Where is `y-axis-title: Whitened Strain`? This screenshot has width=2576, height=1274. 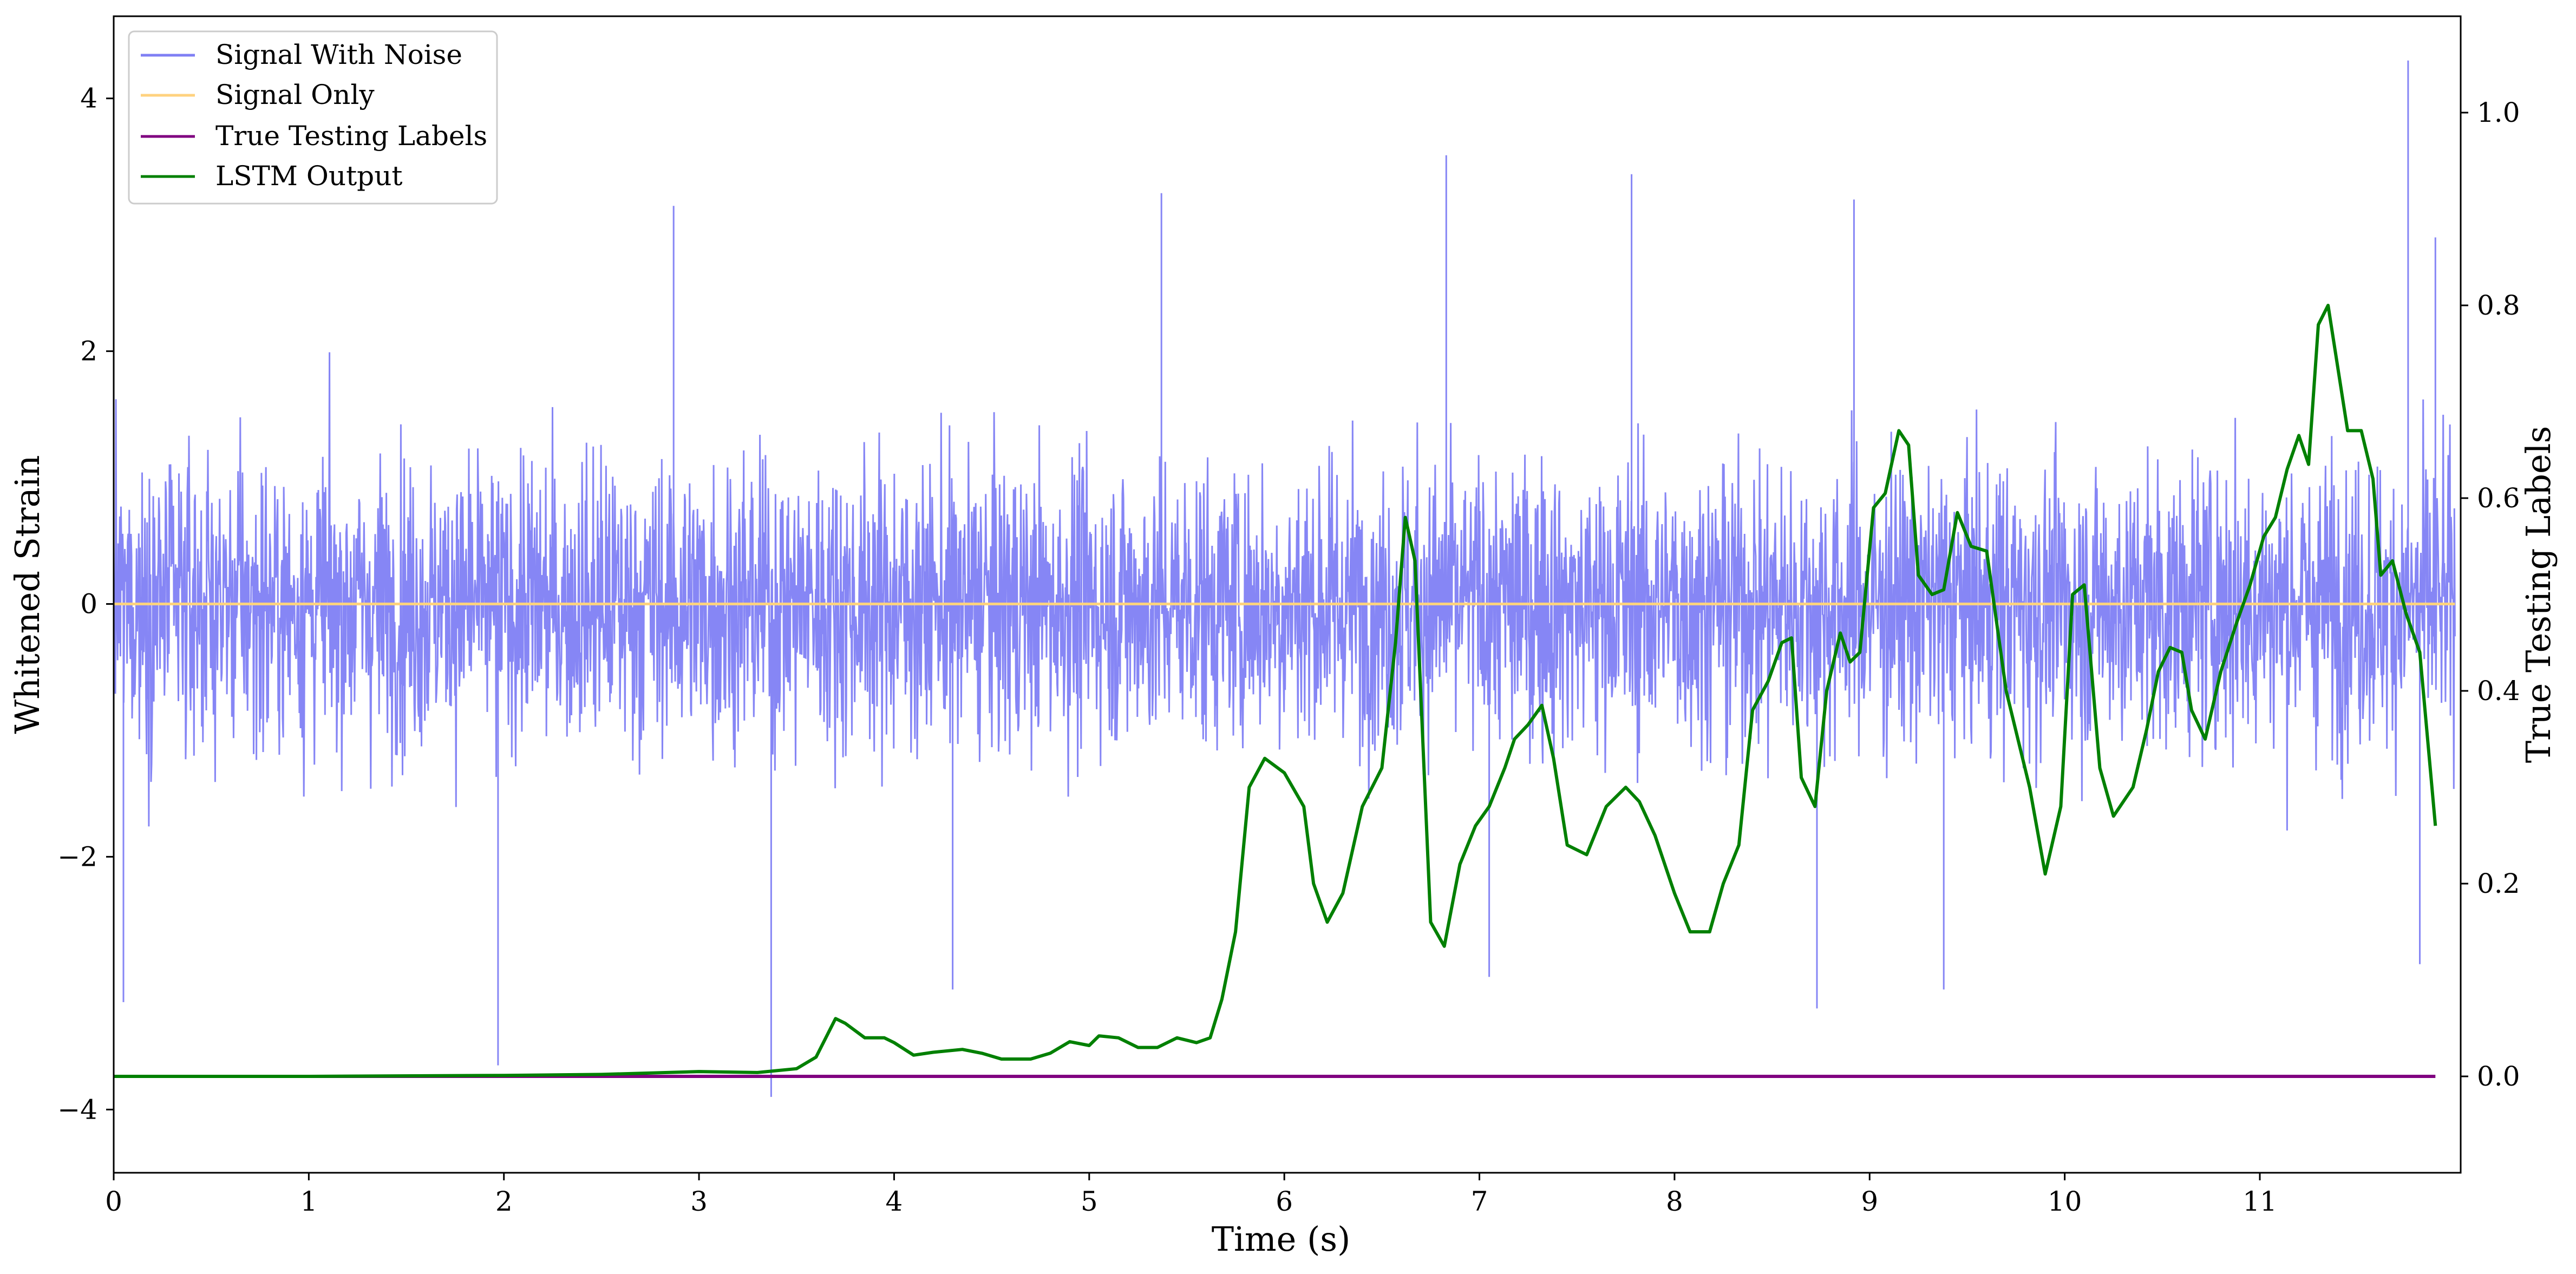
y-axis-title: Whitened Strain is located at coordinates (28, 594).